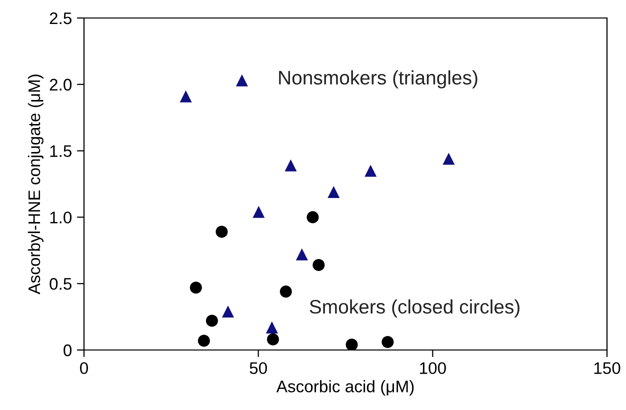  What do you see at coordinates (61, 218) in the screenshot?
I see `y-tick-label: 1.0` at bounding box center [61, 218].